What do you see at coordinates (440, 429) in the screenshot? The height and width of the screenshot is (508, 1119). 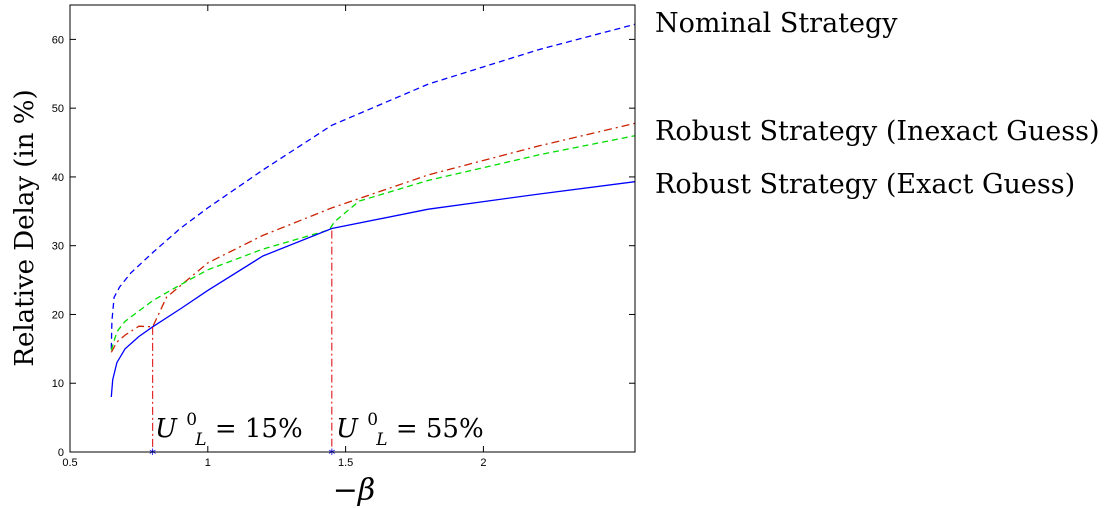 I see `annotation-55-rest: = 55%` at bounding box center [440, 429].